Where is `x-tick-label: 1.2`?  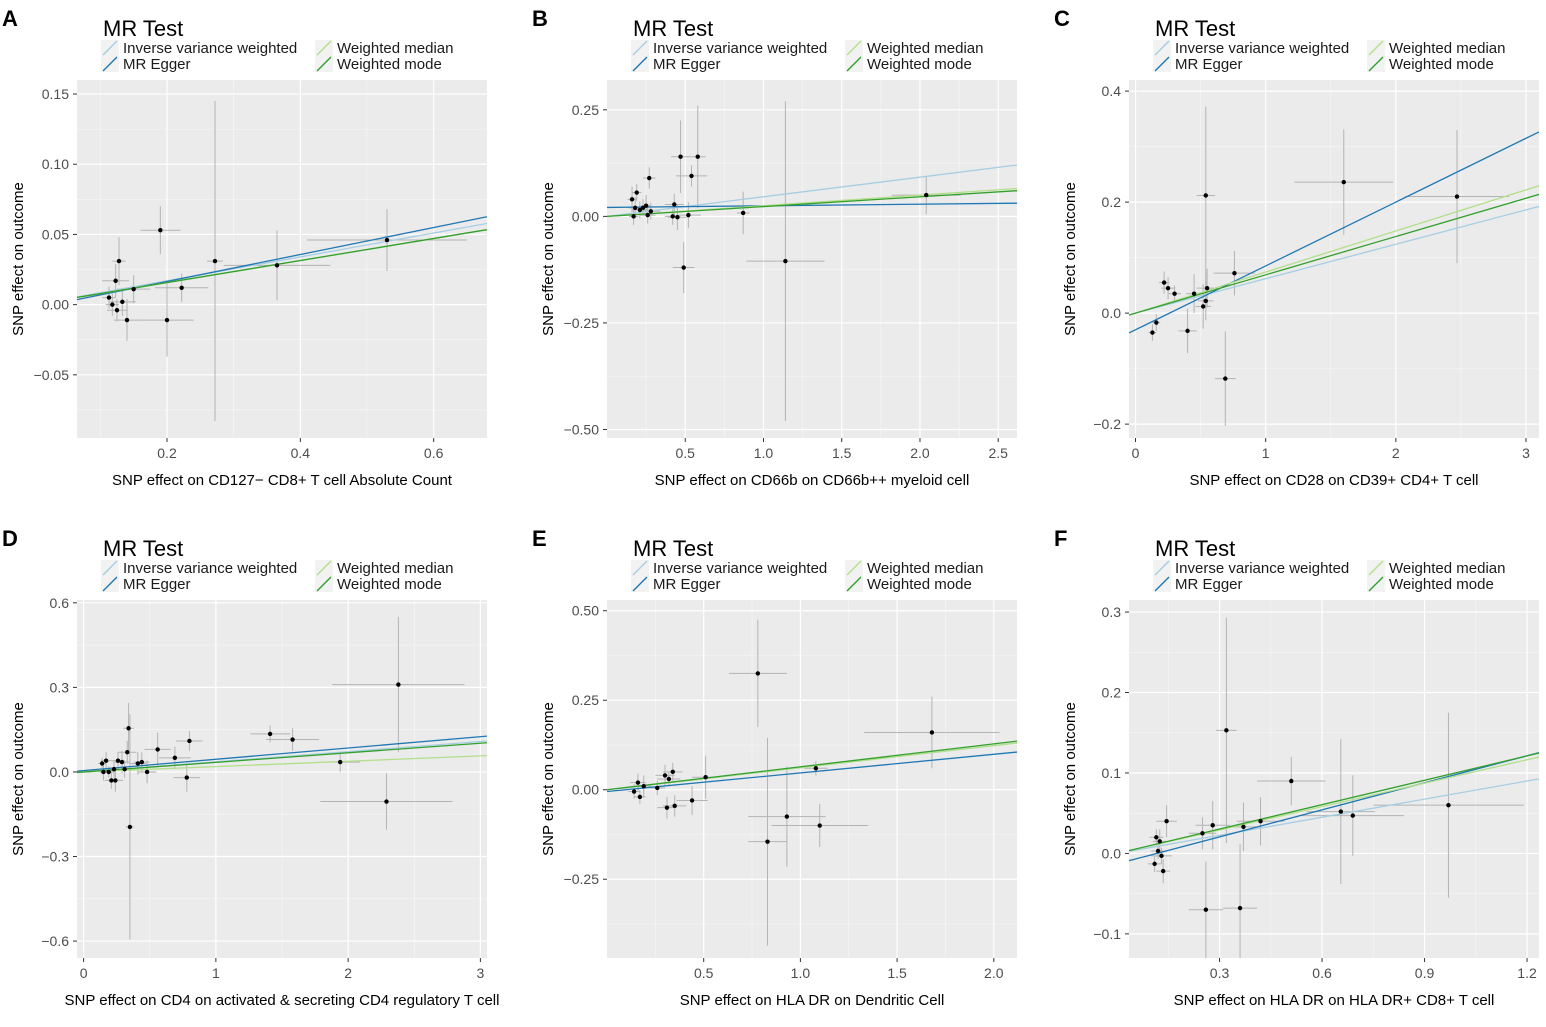 x-tick-label: 1.2 is located at coordinates (1527, 973).